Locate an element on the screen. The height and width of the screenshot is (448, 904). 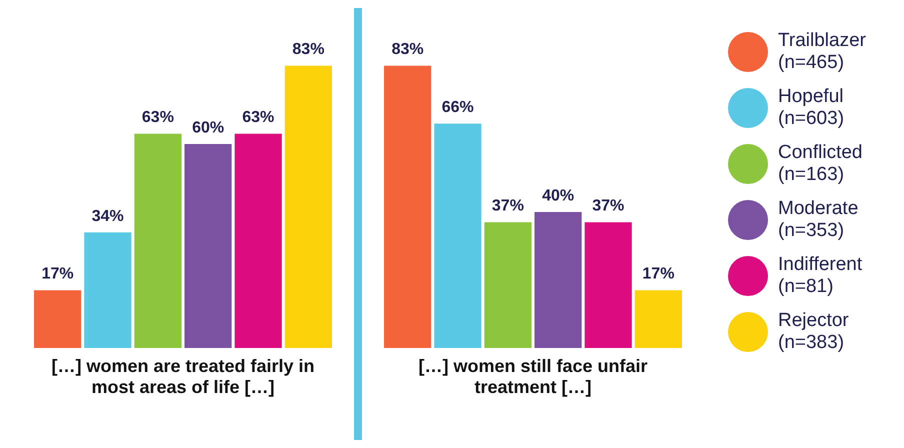
x-tick-label: […] women still face unfair treatment […] is located at coordinates (533, 377).